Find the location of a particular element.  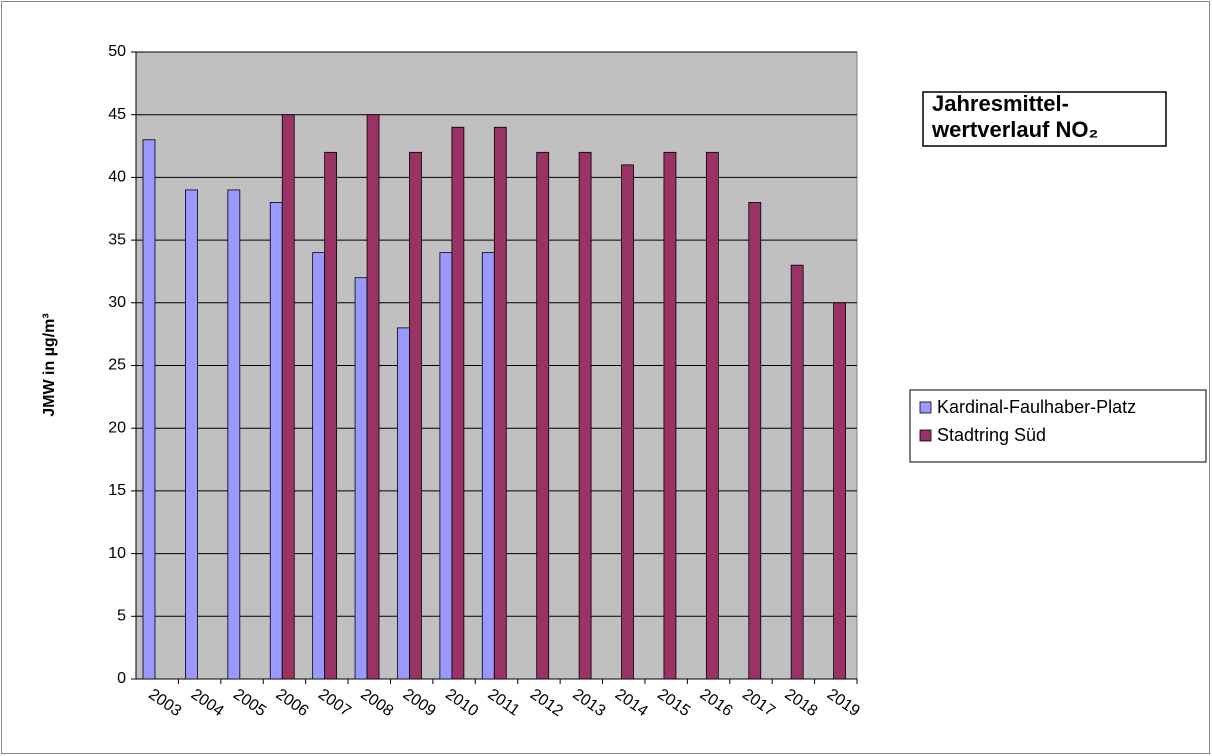

chart-title: wertverlauf NO₂ is located at coordinates (1014, 129).